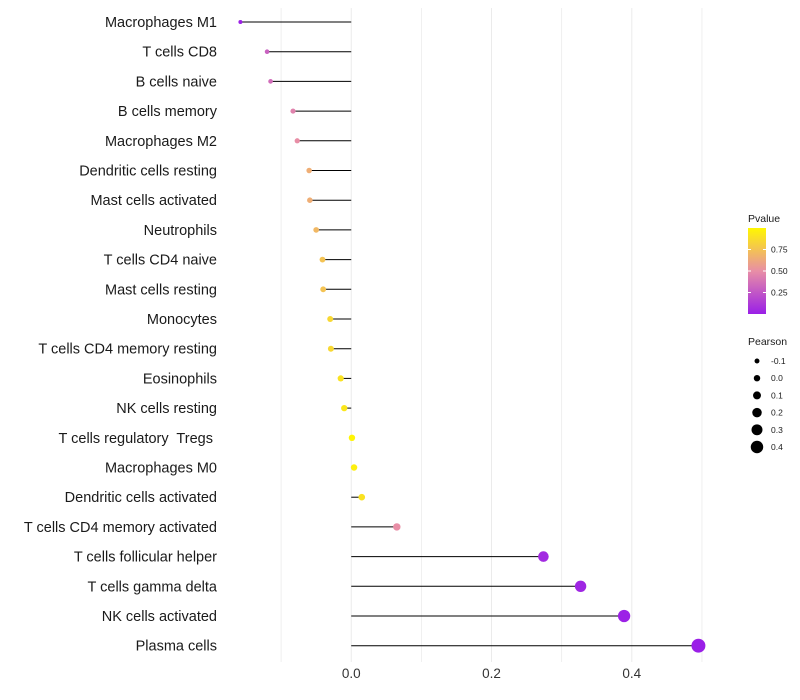  I want to click on category-label: Dendritic cells resting, so click(148, 172).